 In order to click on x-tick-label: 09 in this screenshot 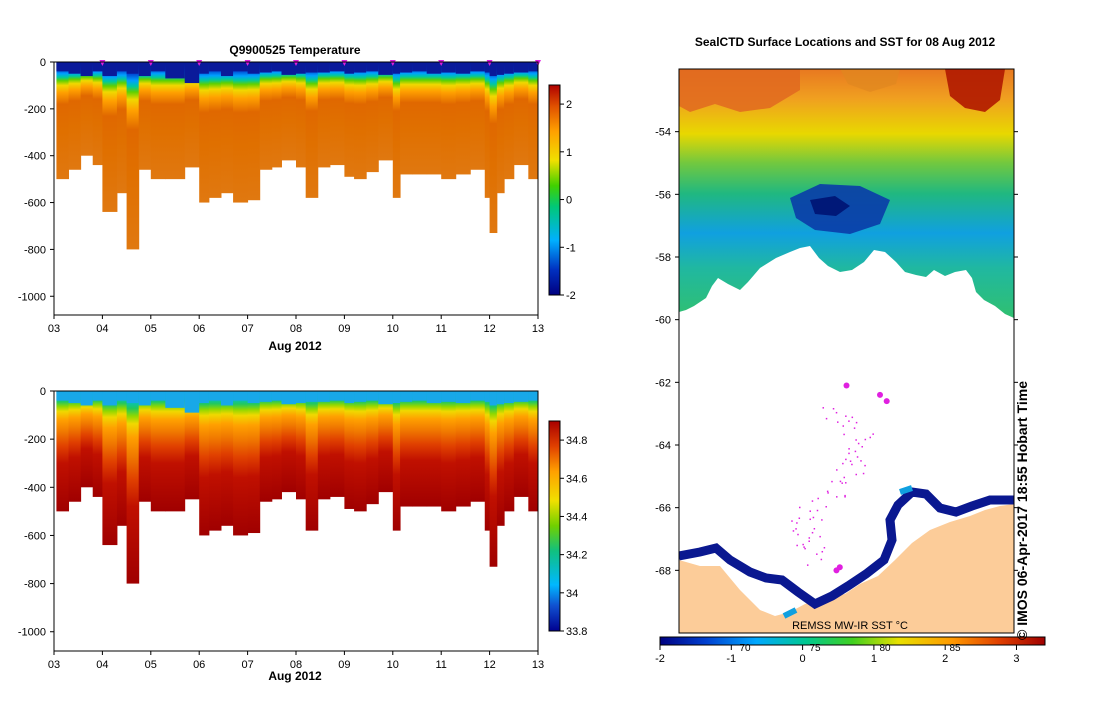, I will do `click(344, 329)`.